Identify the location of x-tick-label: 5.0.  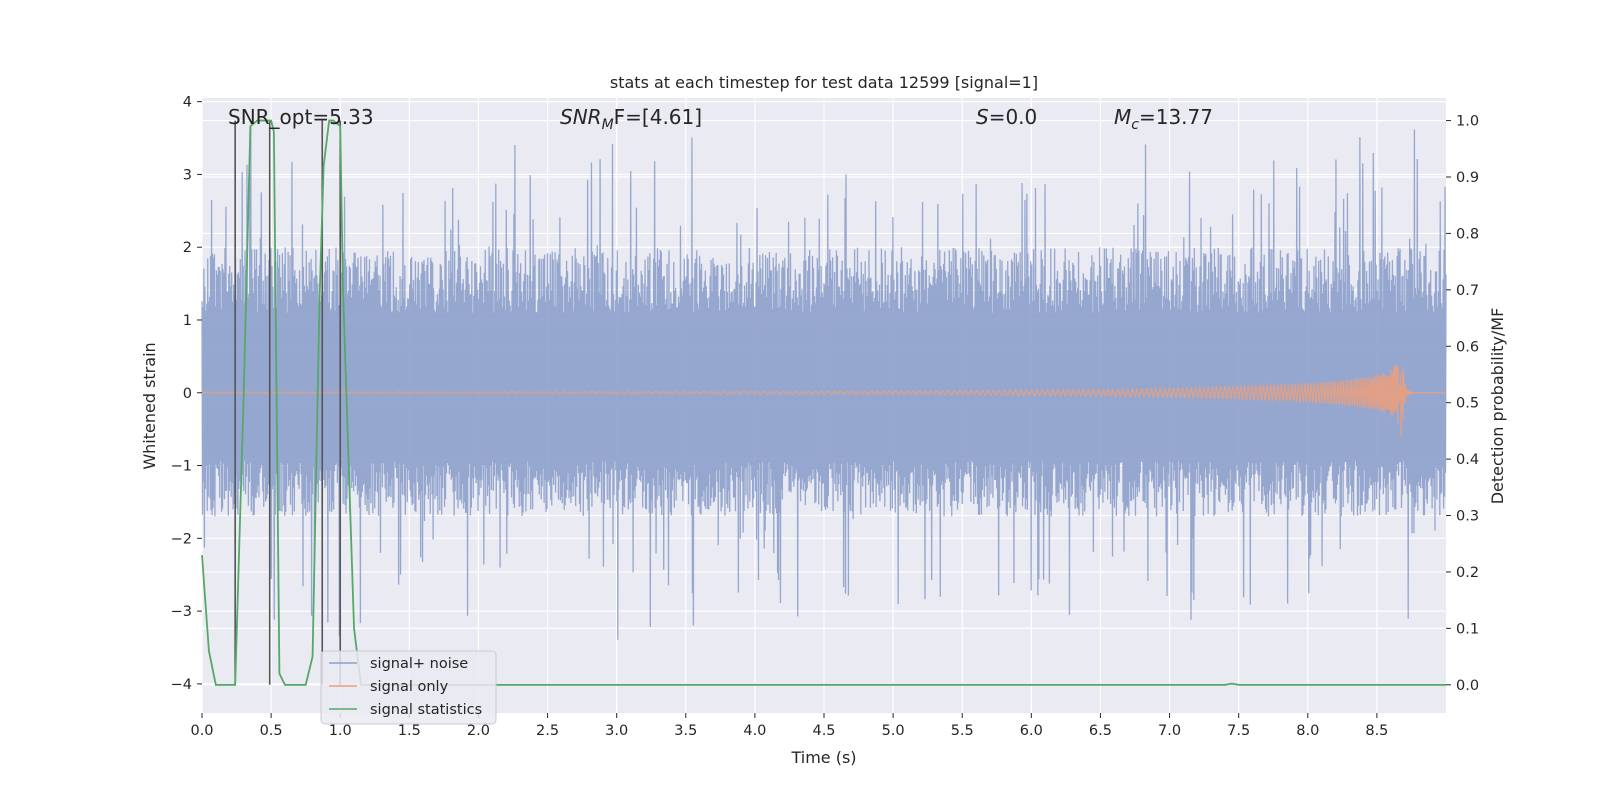
(893, 731).